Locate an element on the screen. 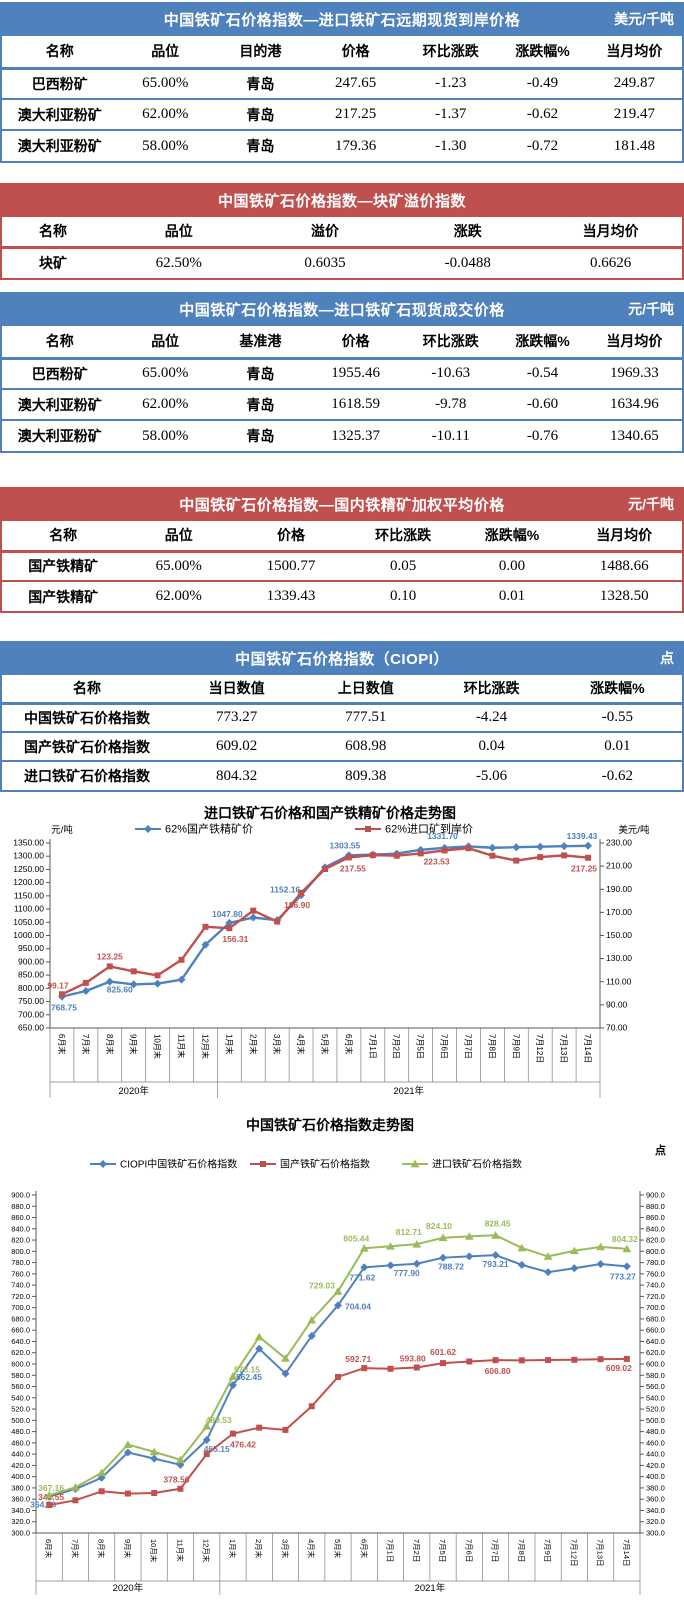  year-group-label: 2021年 is located at coordinates (408, 1091).